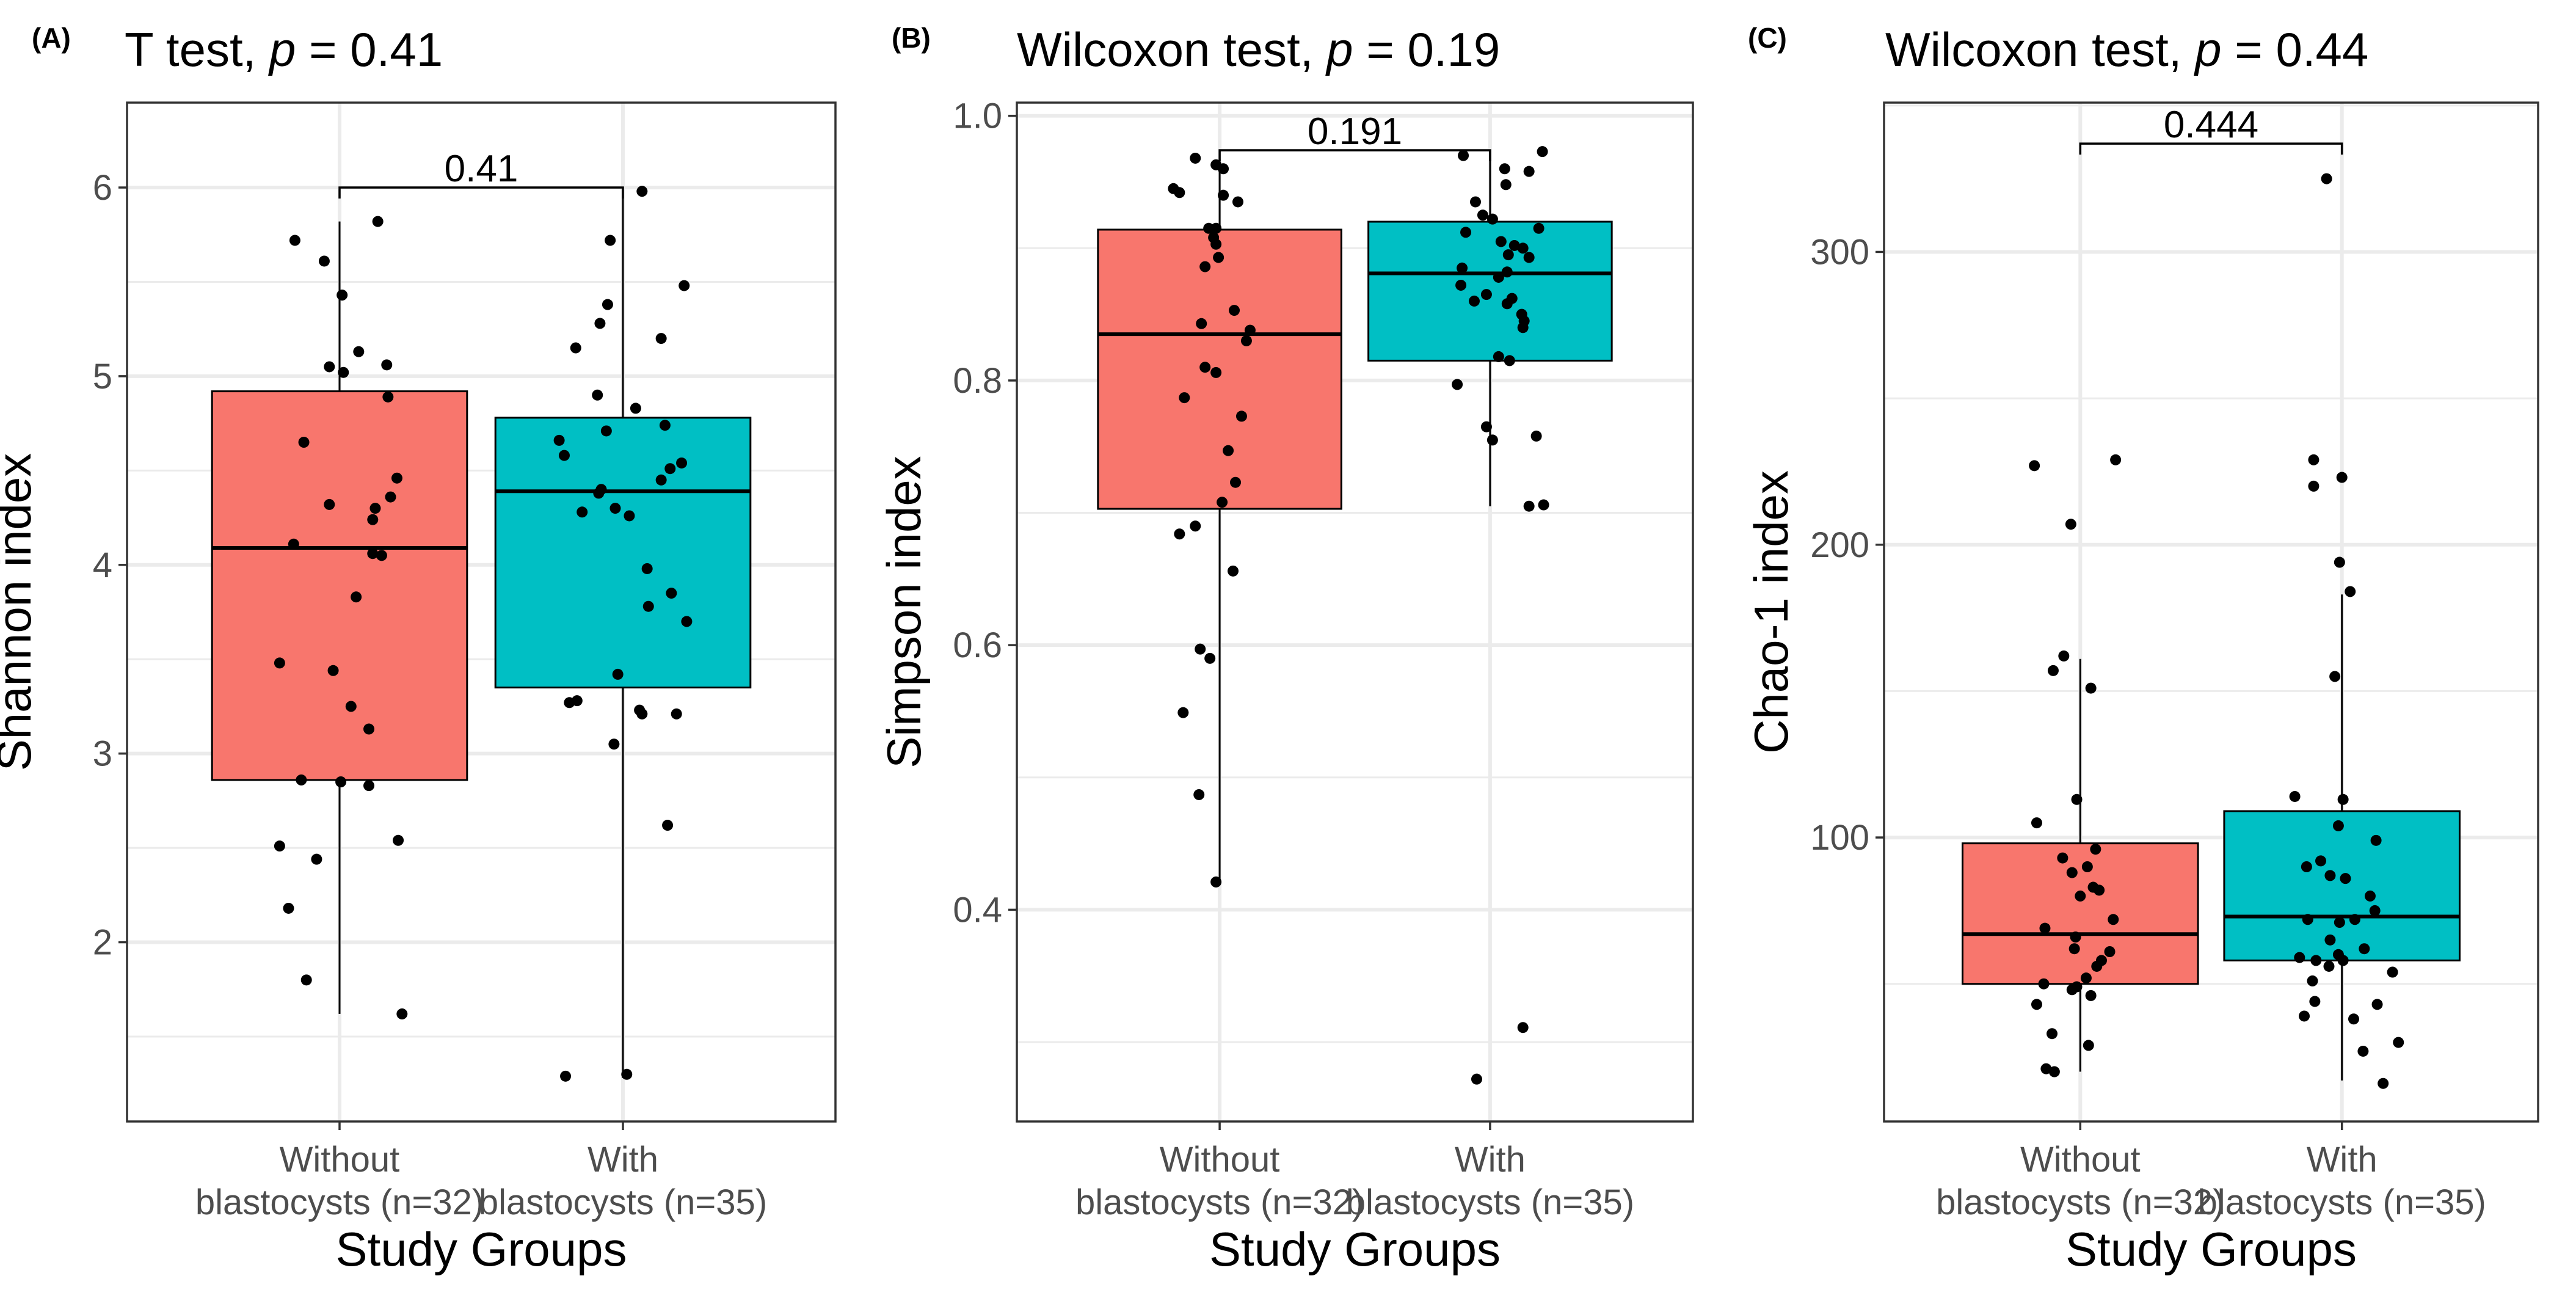  I want to click on boxes, so click(481, 634).